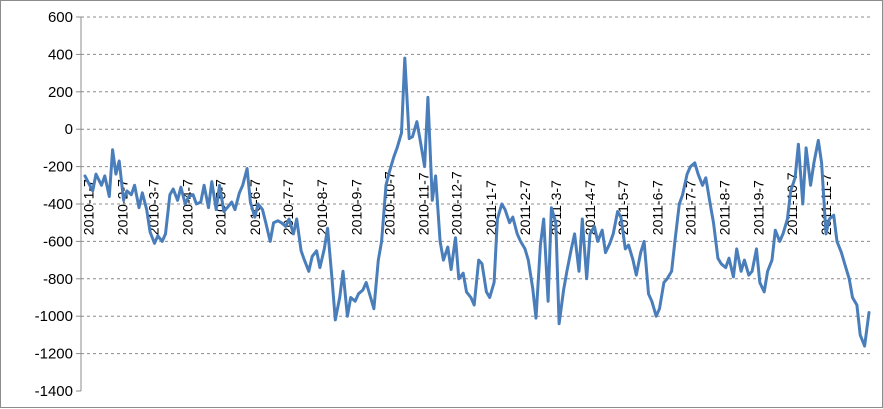 The width and height of the screenshot is (883, 409). What do you see at coordinates (88, 207) in the screenshot?
I see `x-tick-label: 2010-1-7` at bounding box center [88, 207].